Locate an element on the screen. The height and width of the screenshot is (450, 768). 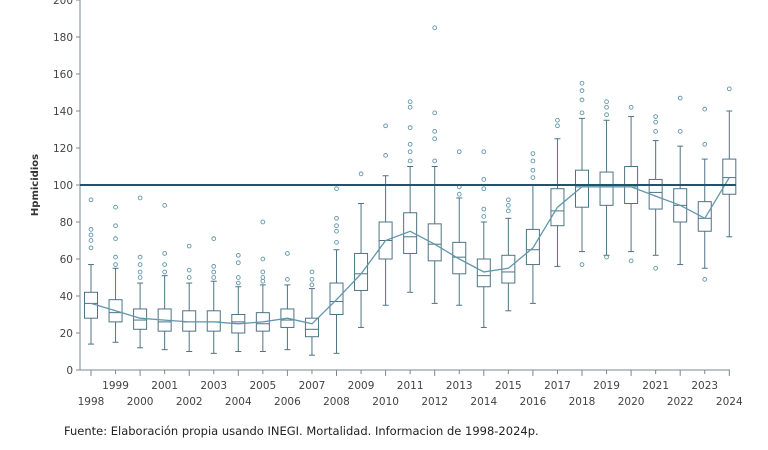
box-2012 is located at coordinates (434, 164).